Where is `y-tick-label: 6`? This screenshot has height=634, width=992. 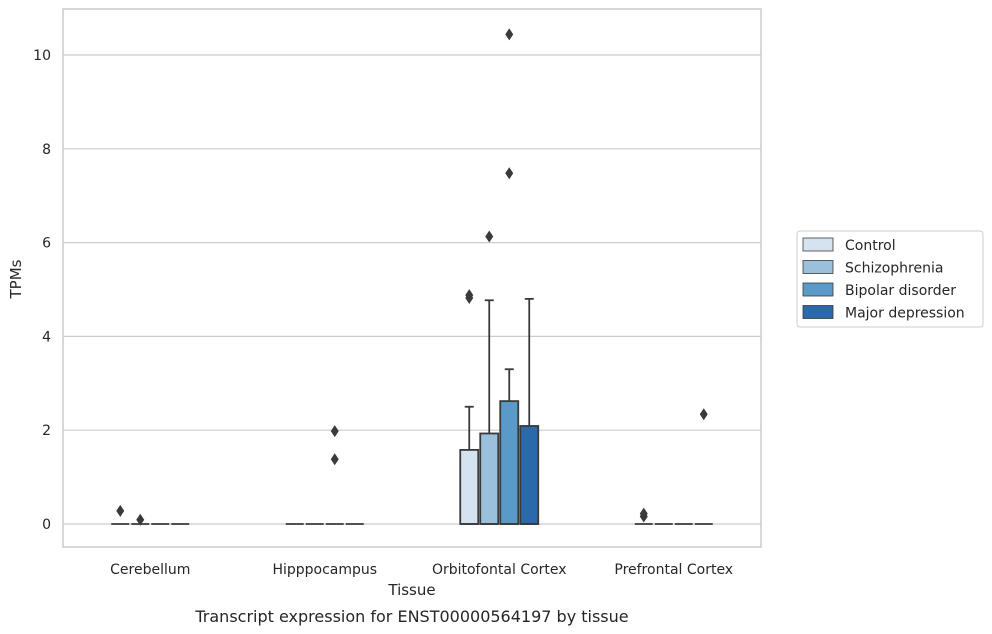 y-tick-label: 6 is located at coordinates (46, 244).